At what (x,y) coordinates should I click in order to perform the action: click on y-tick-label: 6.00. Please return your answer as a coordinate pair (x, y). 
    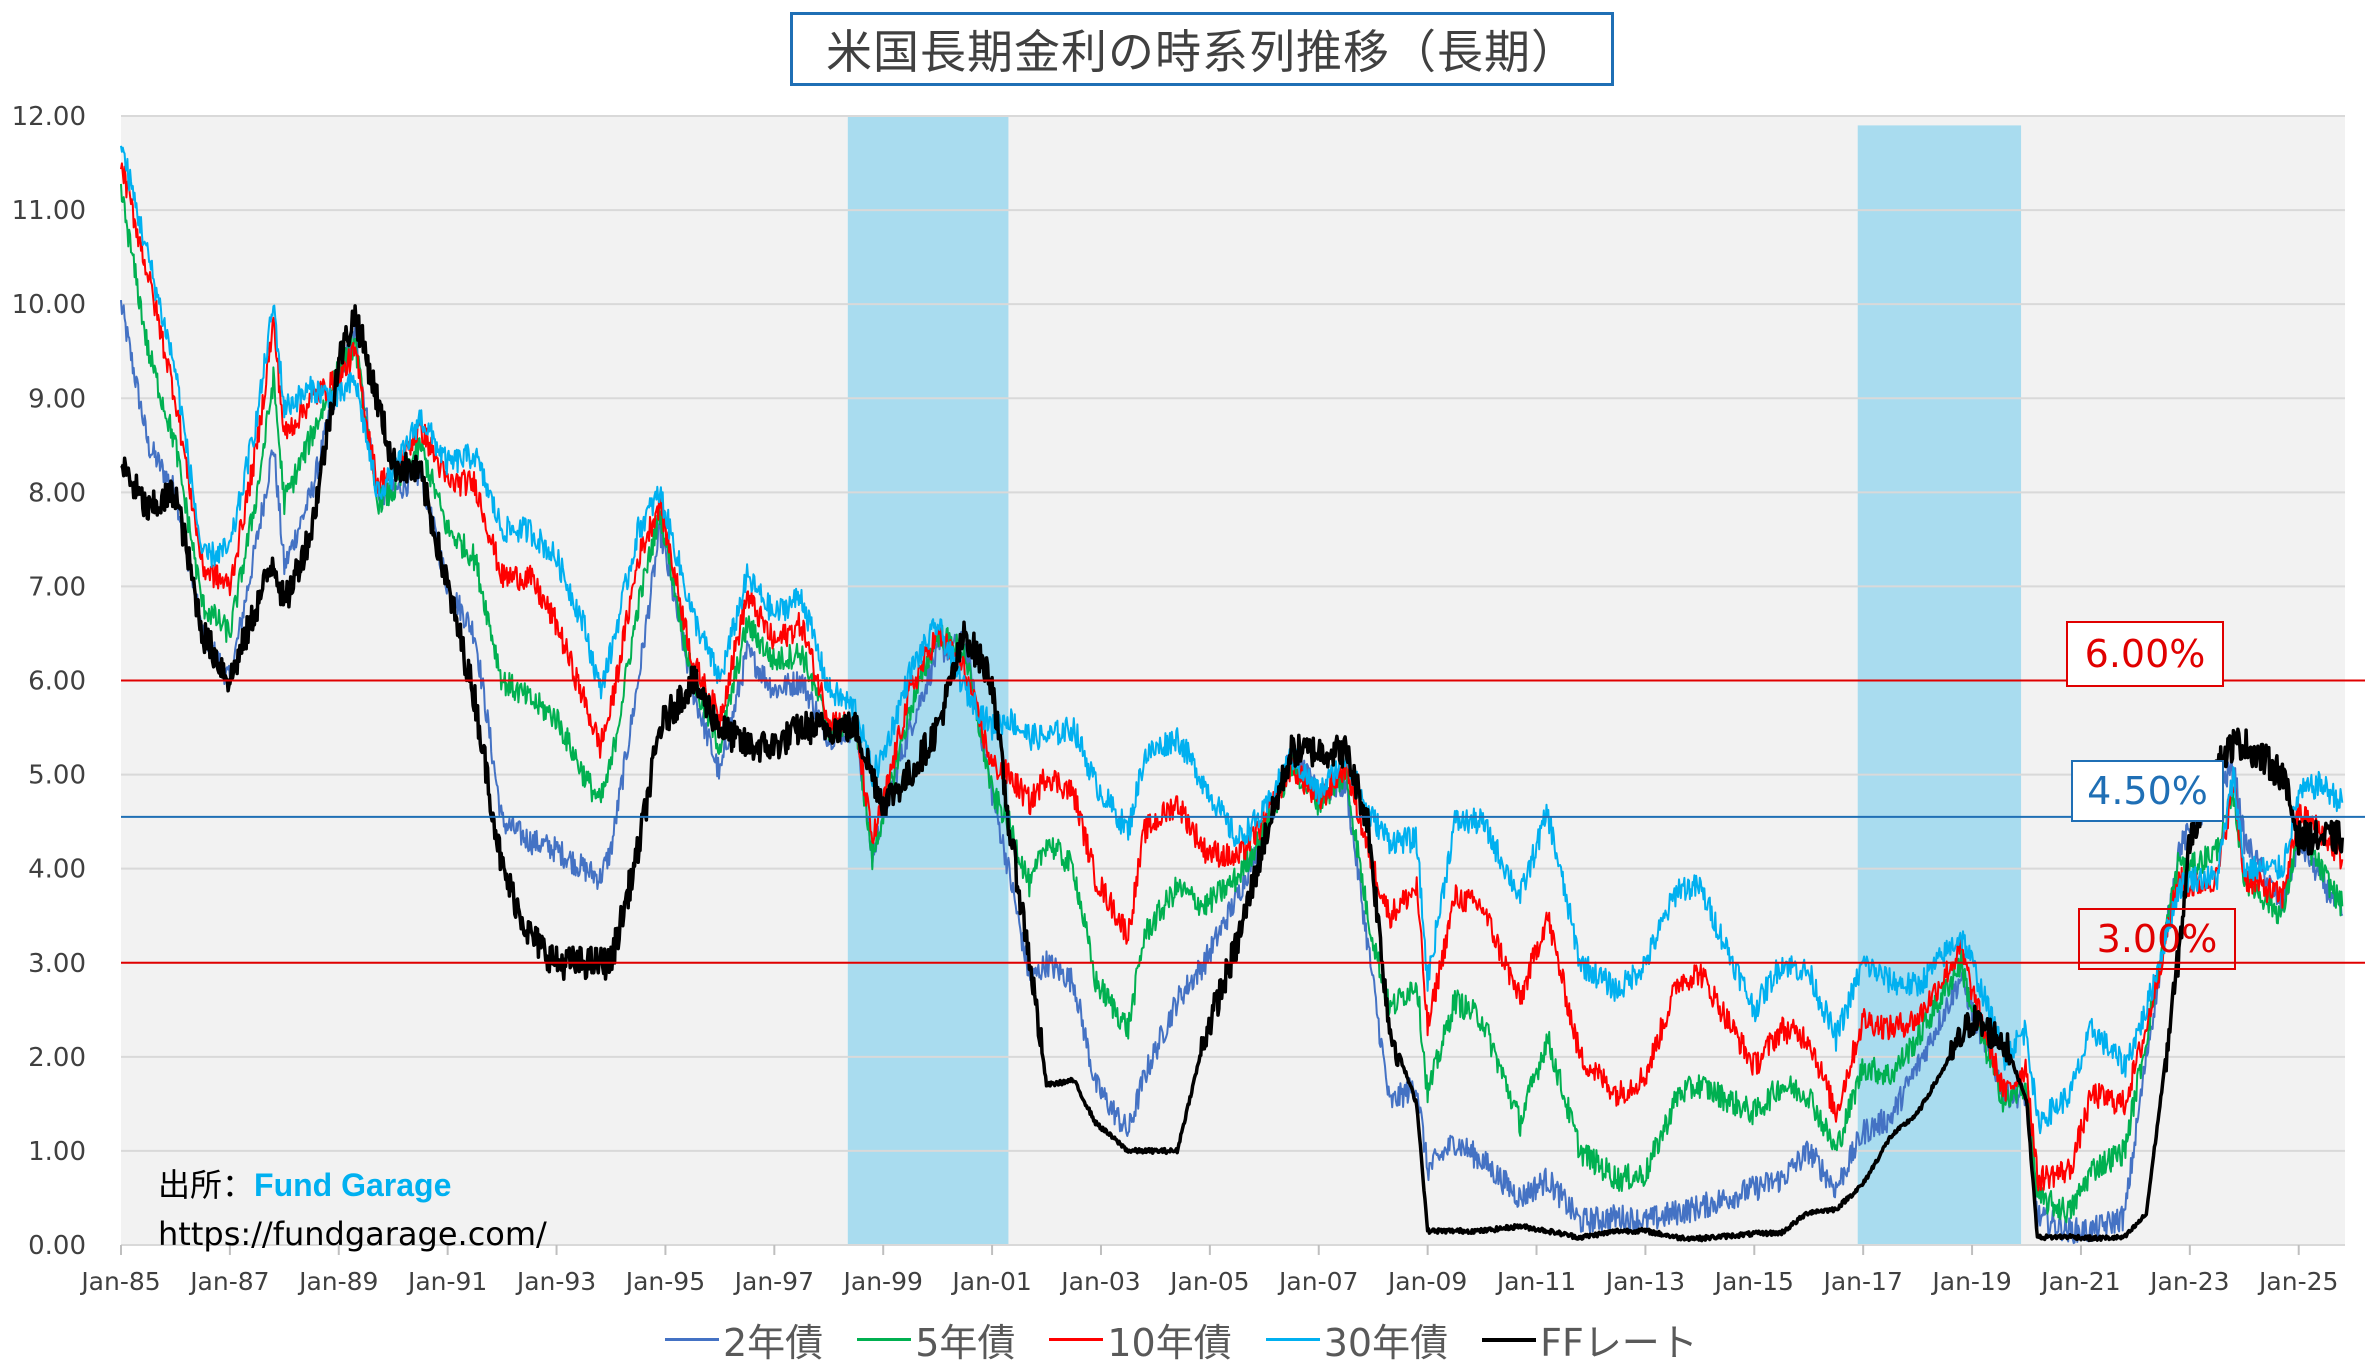
    Looking at the image, I should click on (57, 682).